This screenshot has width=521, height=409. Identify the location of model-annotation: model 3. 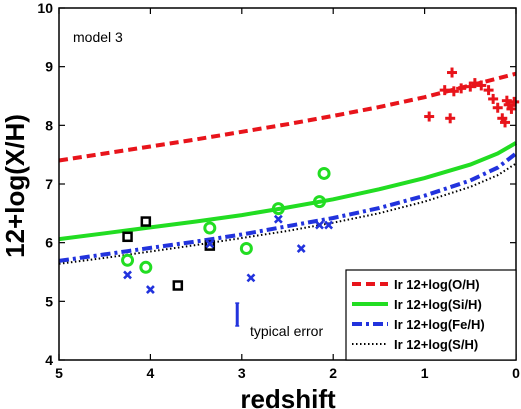
(98, 37).